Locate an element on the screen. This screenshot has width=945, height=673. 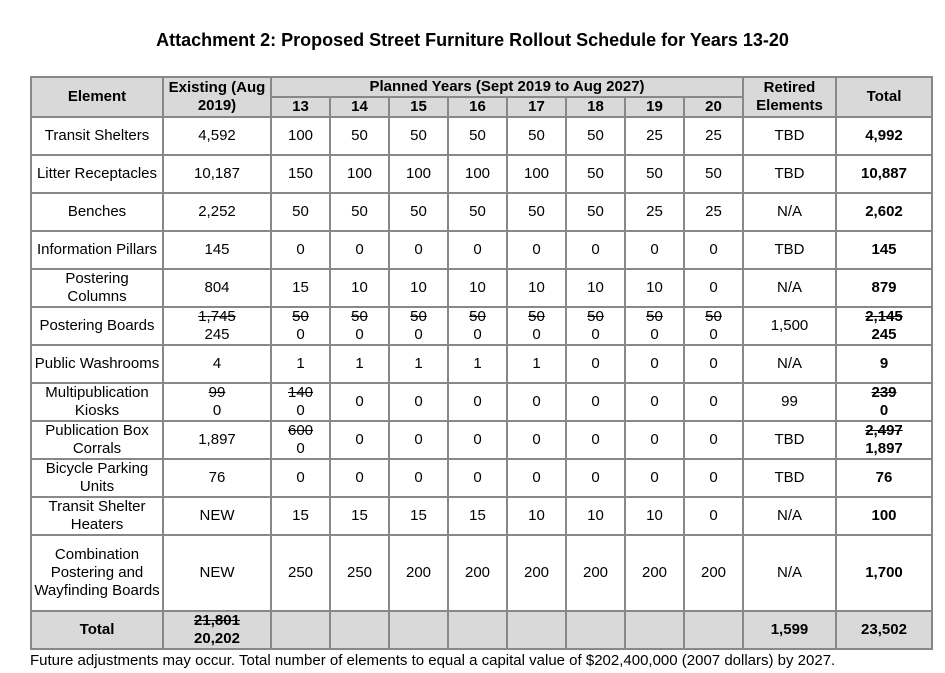
retired-cell: TBD is located at coordinates (789, 136).